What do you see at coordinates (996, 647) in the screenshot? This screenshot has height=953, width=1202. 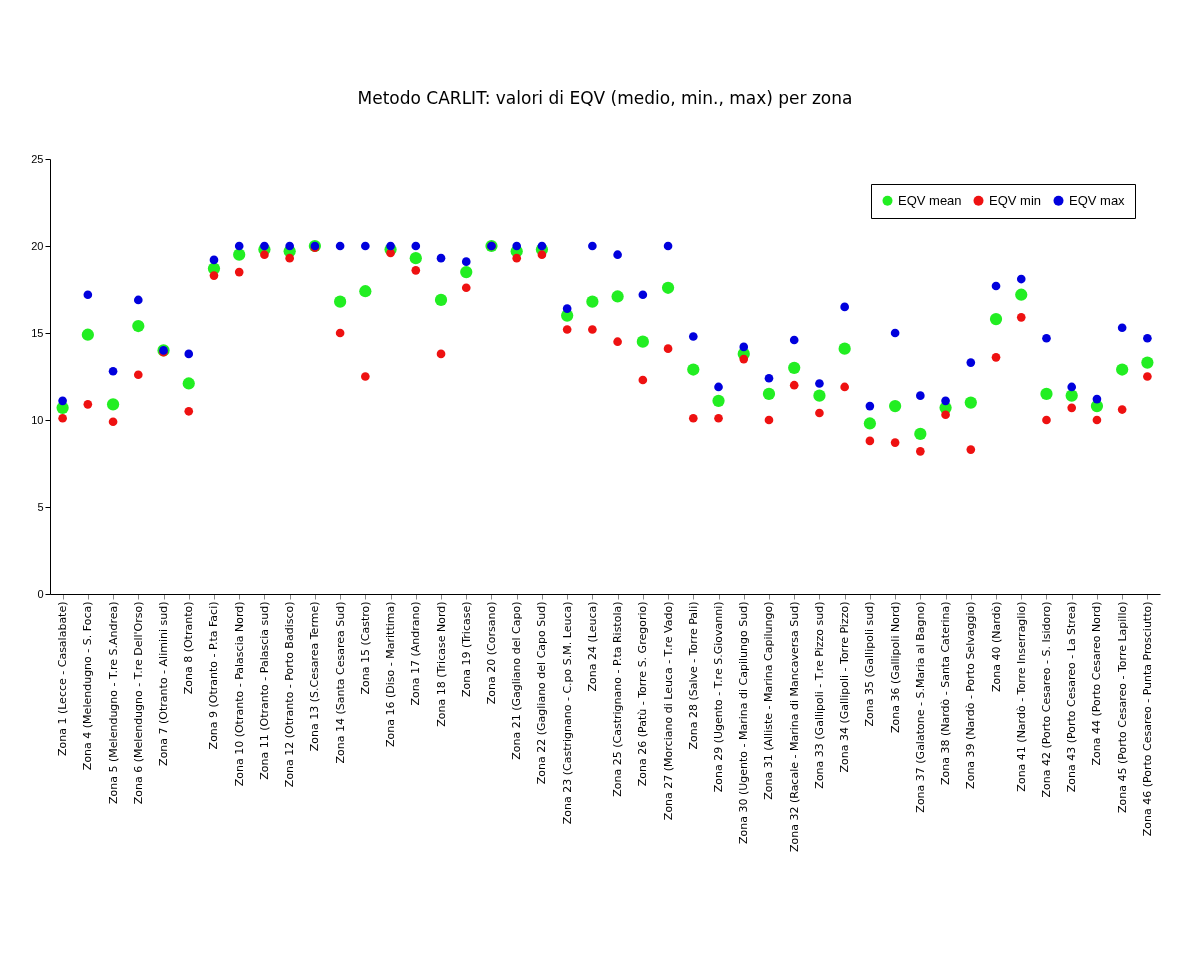 I see `x-tick-label: Zona 40 (Nardò)` at bounding box center [996, 647].